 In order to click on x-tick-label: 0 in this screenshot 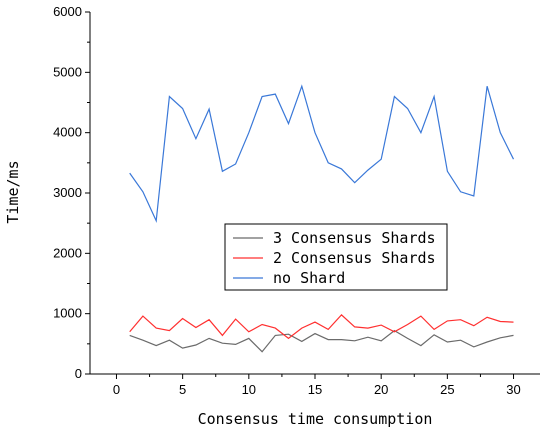, I will do `click(116, 389)`.